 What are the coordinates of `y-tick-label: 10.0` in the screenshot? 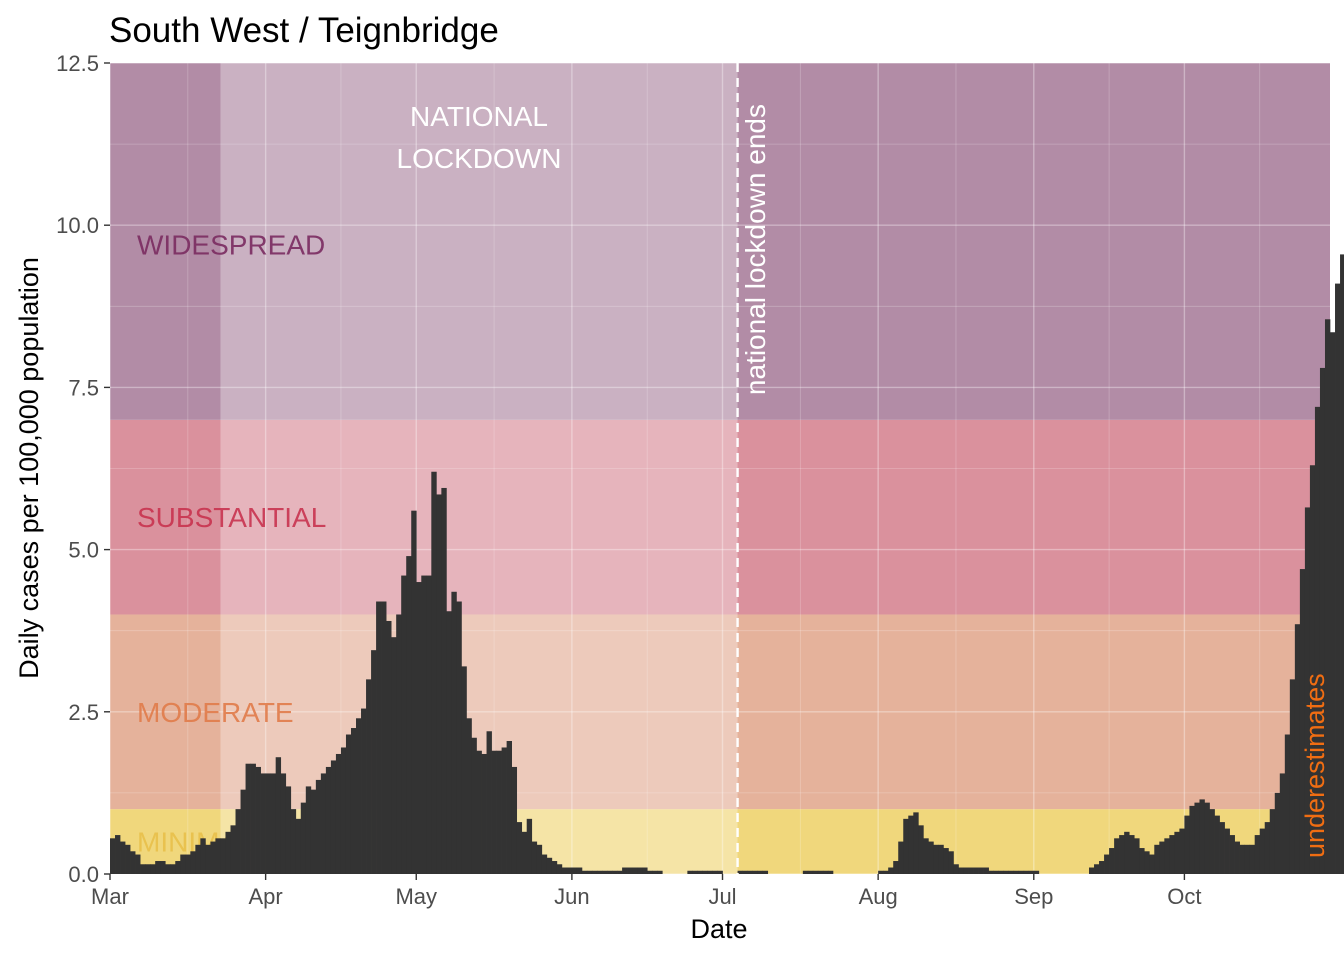 It's located at (77, 225).